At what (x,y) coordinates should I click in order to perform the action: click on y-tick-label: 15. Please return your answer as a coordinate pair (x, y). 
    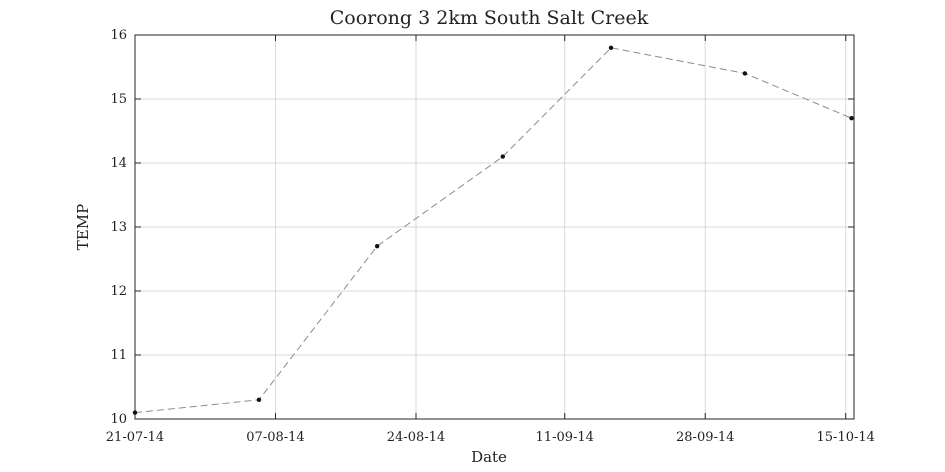
    Looking at the image, I should click on (118, 99).